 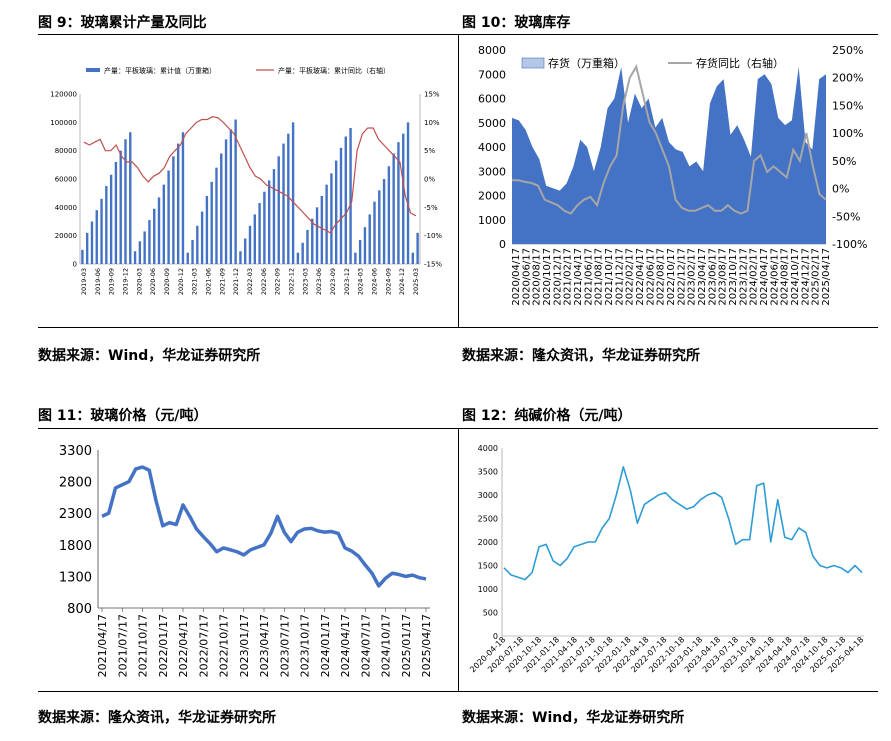 What do you see at coordinates (75, 514) in the screenshot?
I see `y-tick-label: 2300` at bounding box center [75, 514].